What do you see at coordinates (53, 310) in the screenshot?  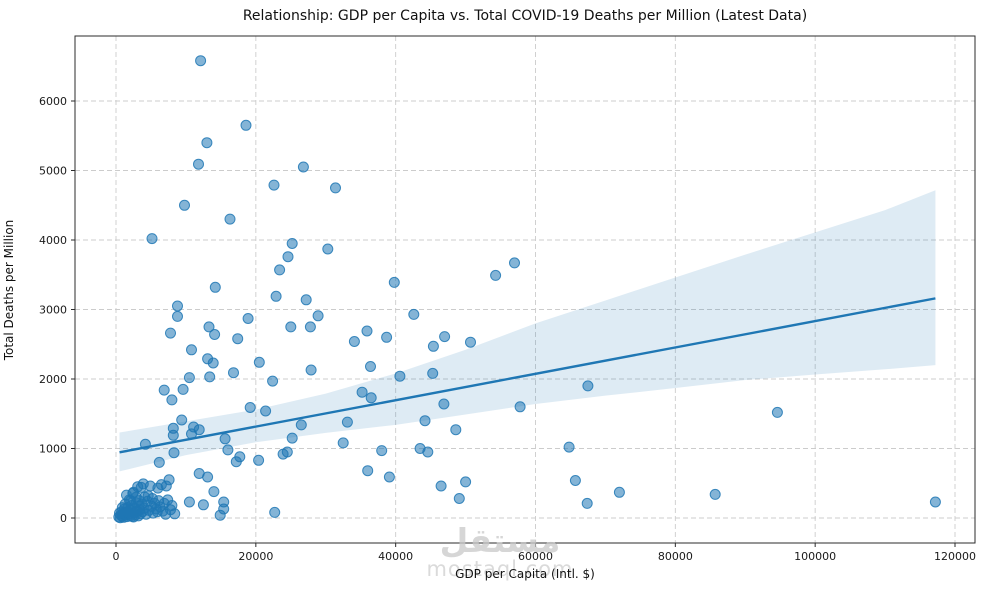 I see `y-tick-label: 3000` at bounding box center [53, 310].